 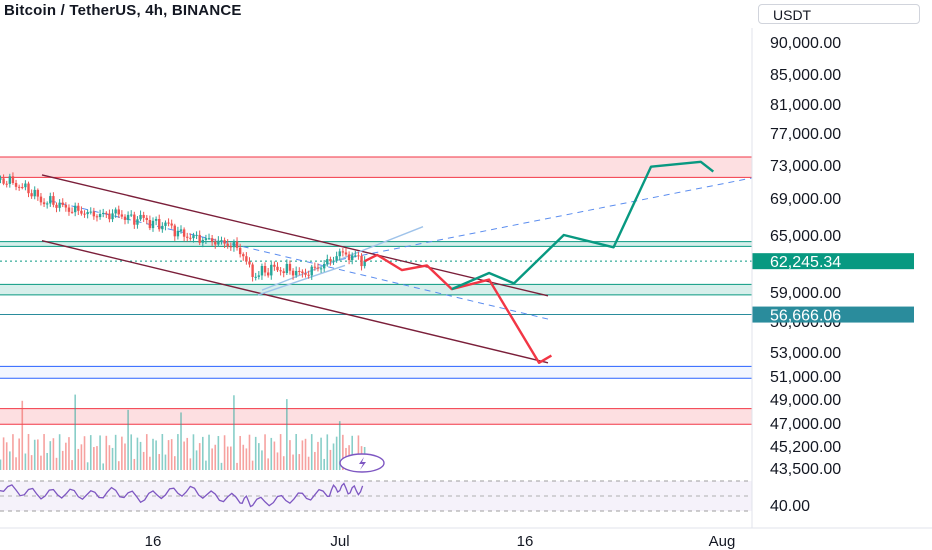 I want to click on rsi-tick: 40.00, so click(x=790, y=506).